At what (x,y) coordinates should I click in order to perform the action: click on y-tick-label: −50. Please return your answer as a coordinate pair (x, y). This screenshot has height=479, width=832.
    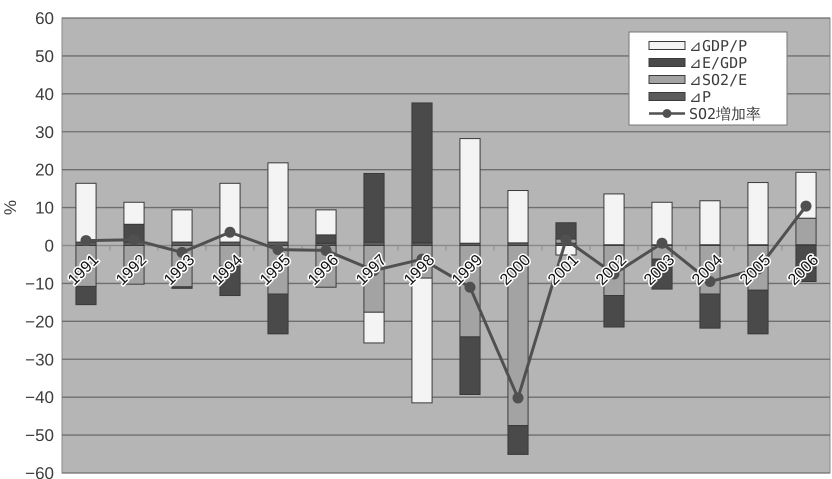
    Looking at the image, I should click on (39, 436).